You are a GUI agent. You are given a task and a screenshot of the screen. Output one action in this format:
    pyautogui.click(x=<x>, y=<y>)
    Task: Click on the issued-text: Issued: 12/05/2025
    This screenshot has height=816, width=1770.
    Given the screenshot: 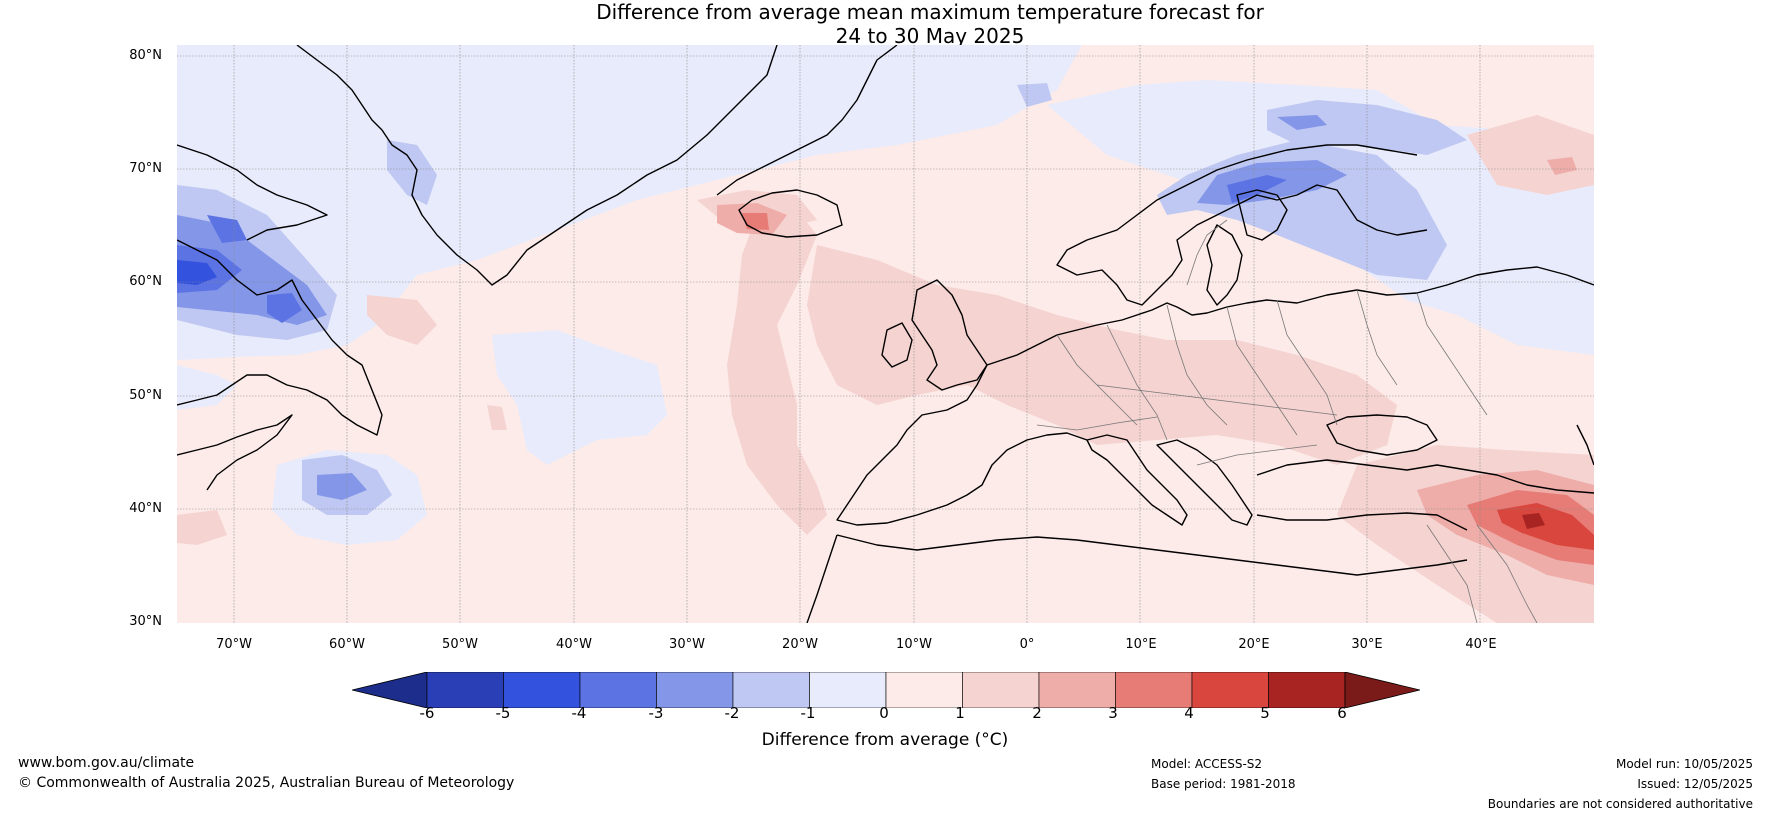 What is the action you would take?
    pyautogui.click(x=1695, y=784)
    